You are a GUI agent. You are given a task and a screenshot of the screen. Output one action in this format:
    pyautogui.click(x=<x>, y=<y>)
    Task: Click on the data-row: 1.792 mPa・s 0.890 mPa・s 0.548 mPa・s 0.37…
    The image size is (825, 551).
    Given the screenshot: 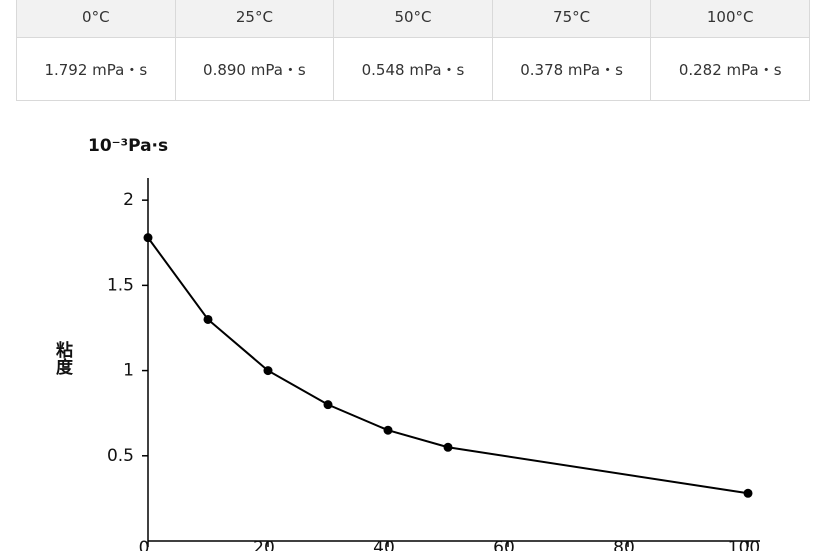 What is the action you would take?
    pyautogui.click(x=413, y=69)
    